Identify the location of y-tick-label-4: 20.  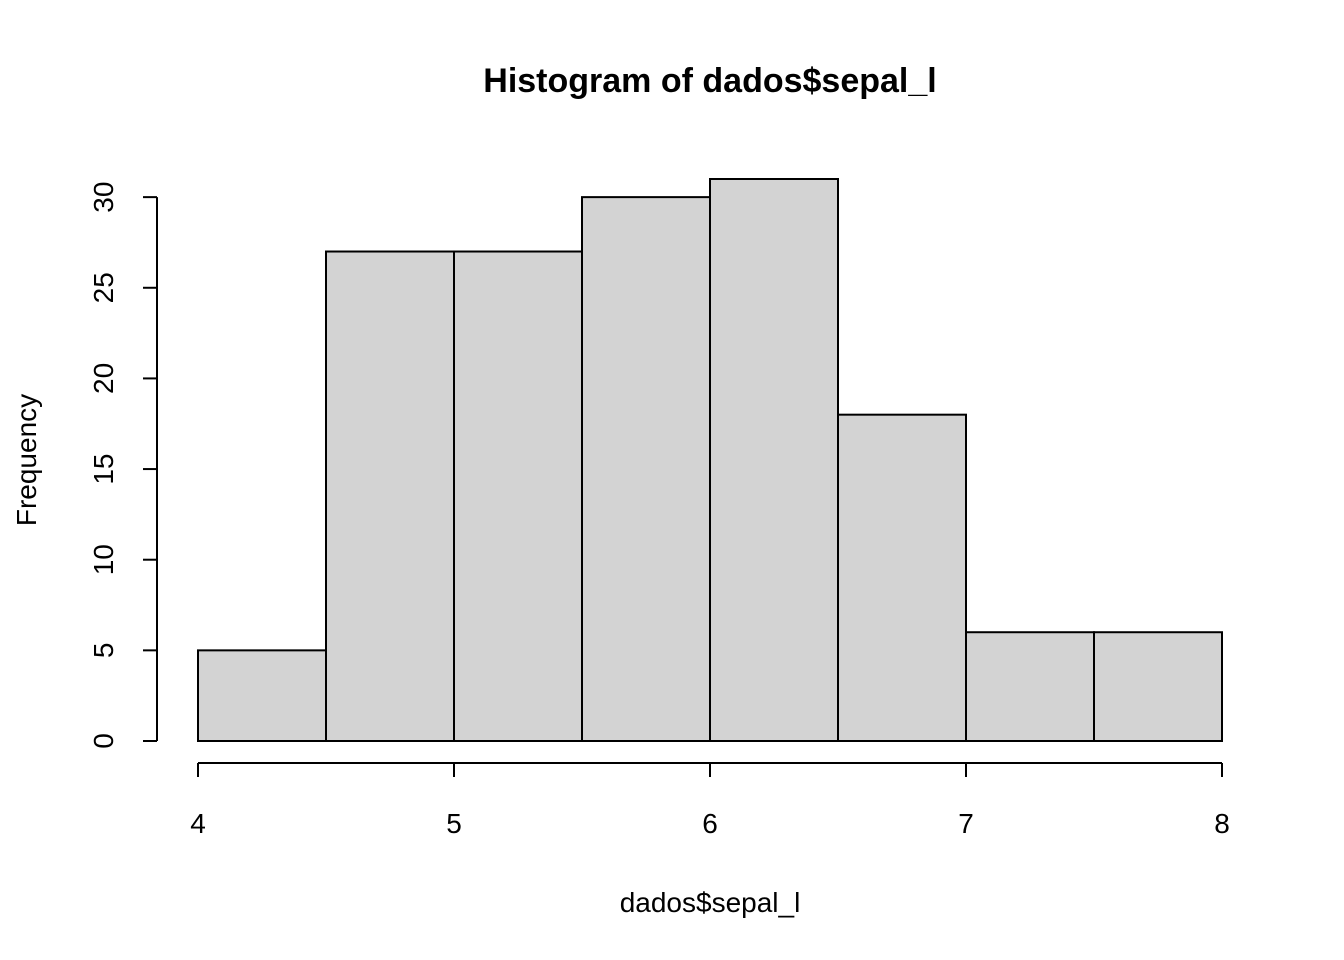
(103, 378).